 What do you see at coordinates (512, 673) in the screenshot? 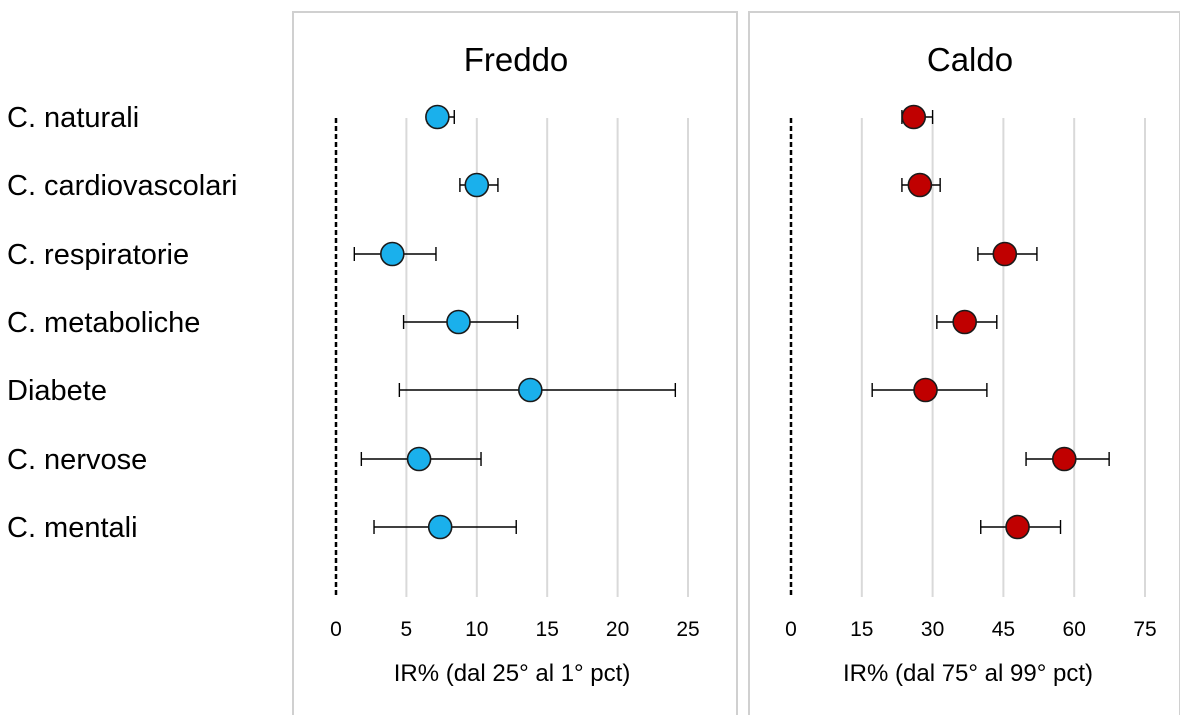
I see `x-axis-label: IR% (dal 25° al 1° pct)` at bounding box center [512, 673].